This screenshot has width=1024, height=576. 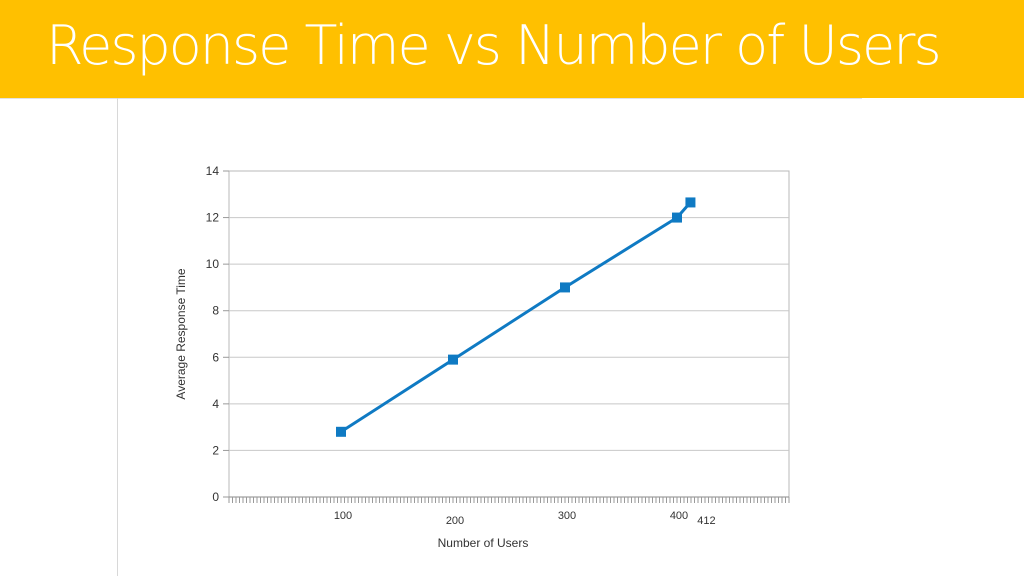 I want to click on y-tick-label: 12, so click(x=213, y=218).